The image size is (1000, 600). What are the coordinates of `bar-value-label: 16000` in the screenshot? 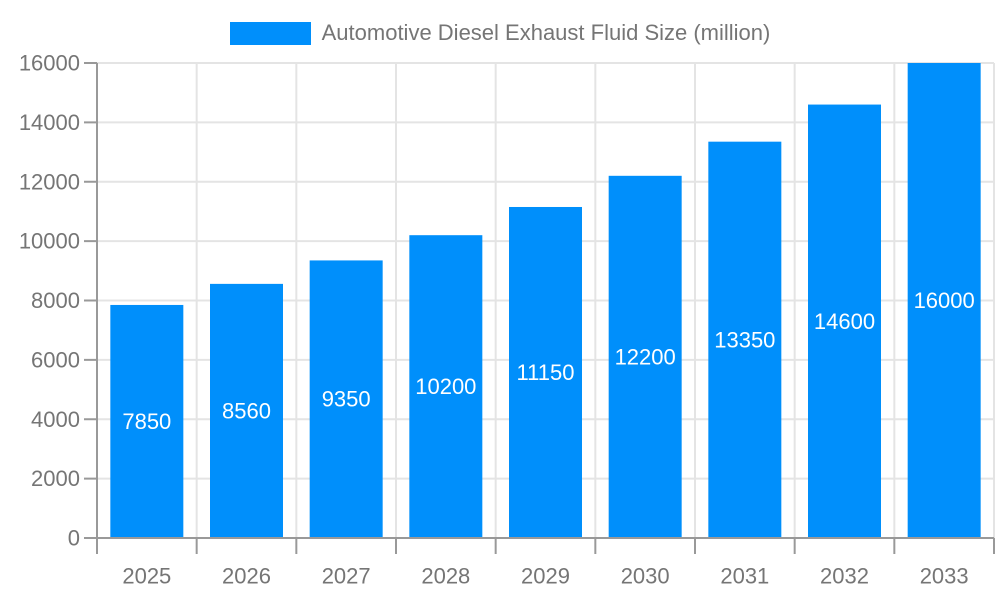 It's located at (944, 300).